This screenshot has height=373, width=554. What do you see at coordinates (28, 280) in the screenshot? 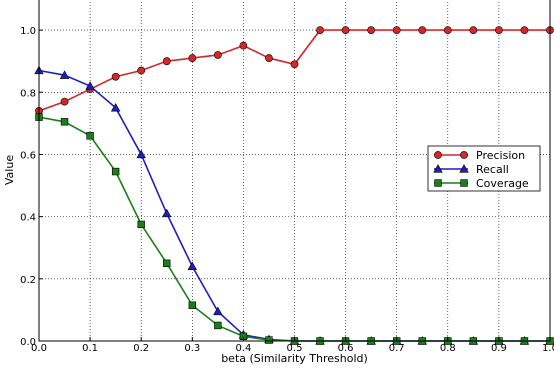
I see `y-tick-label: 0.2` at bounding box center [28, 280].